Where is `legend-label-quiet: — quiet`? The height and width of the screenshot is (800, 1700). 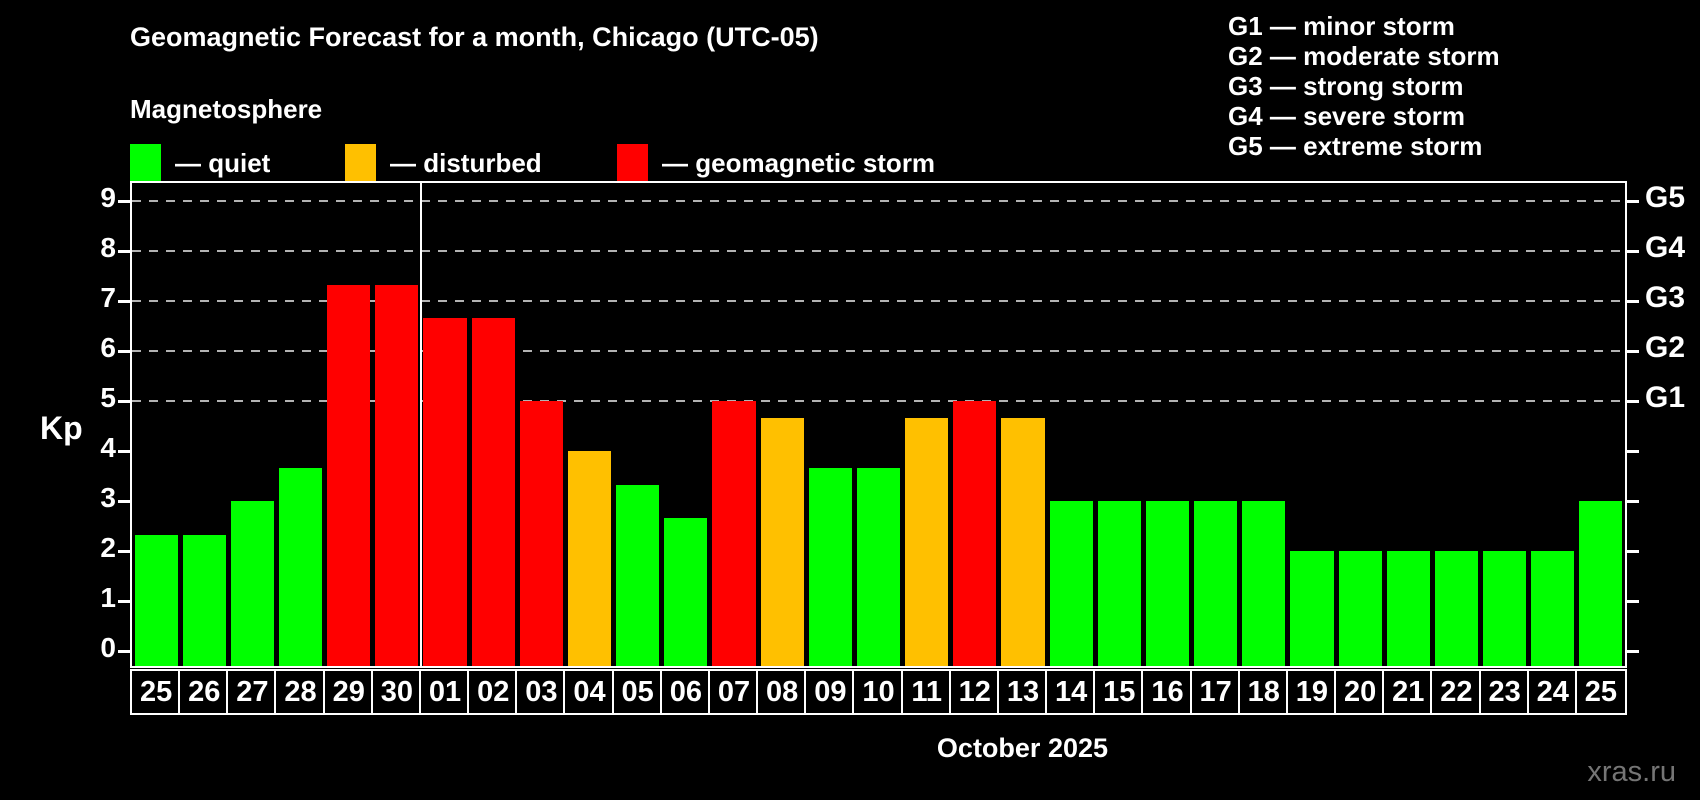
legend-label-quiet: — quiet is located at coordinates (223, 162).